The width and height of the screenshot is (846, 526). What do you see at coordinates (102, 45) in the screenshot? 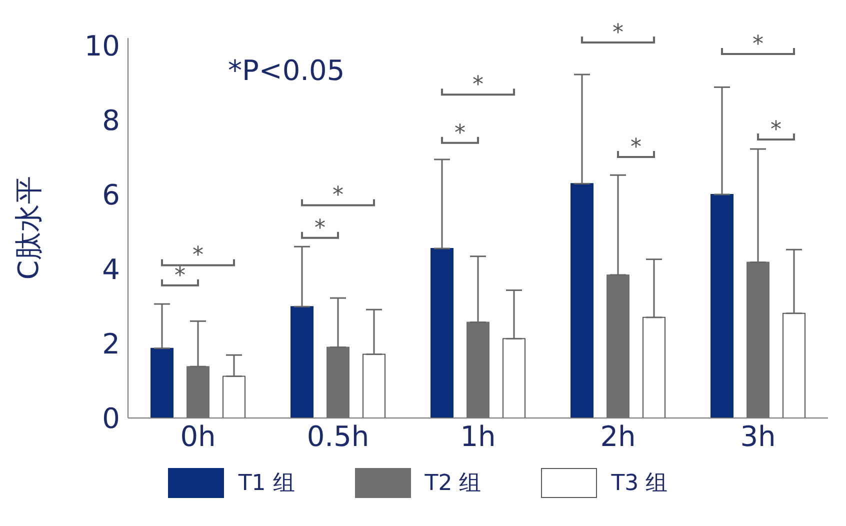
I see `y-tick-label: 10` at bounding box center [102, 45].